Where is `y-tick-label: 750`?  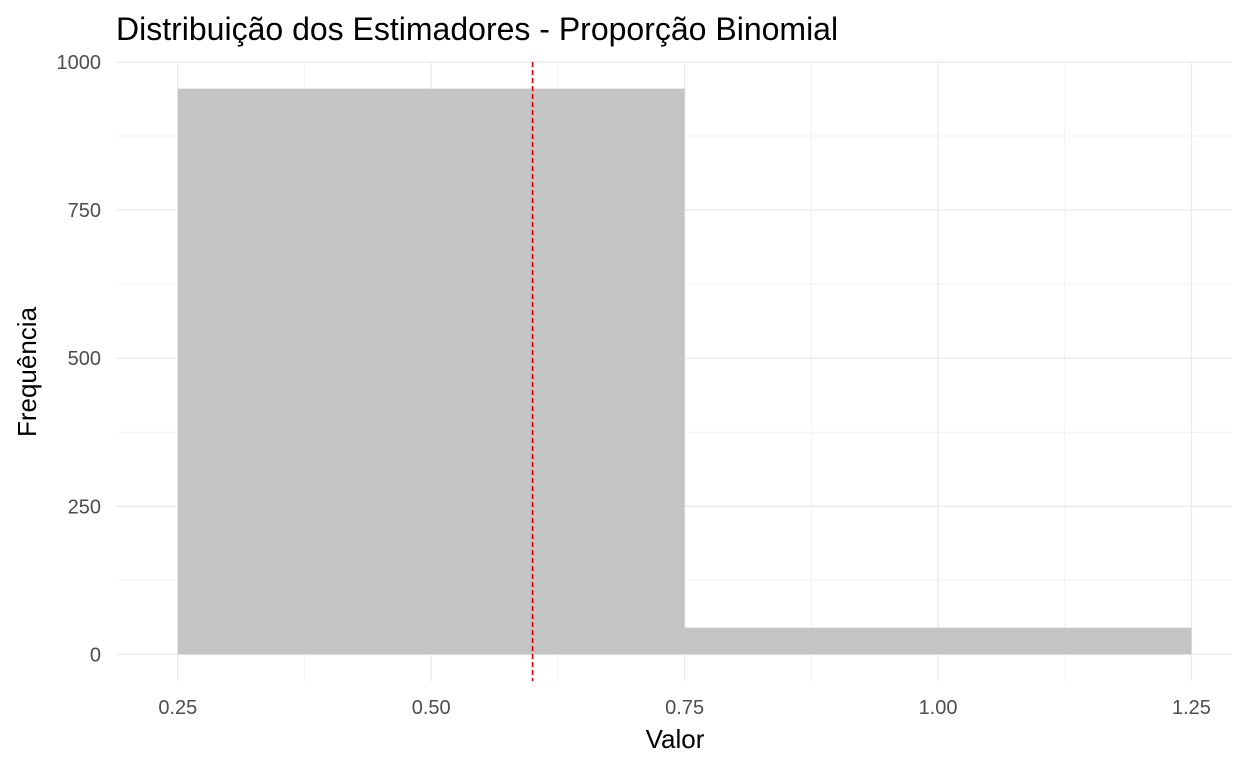
y-tick-label: 750 is located at coordinates (84, 211).